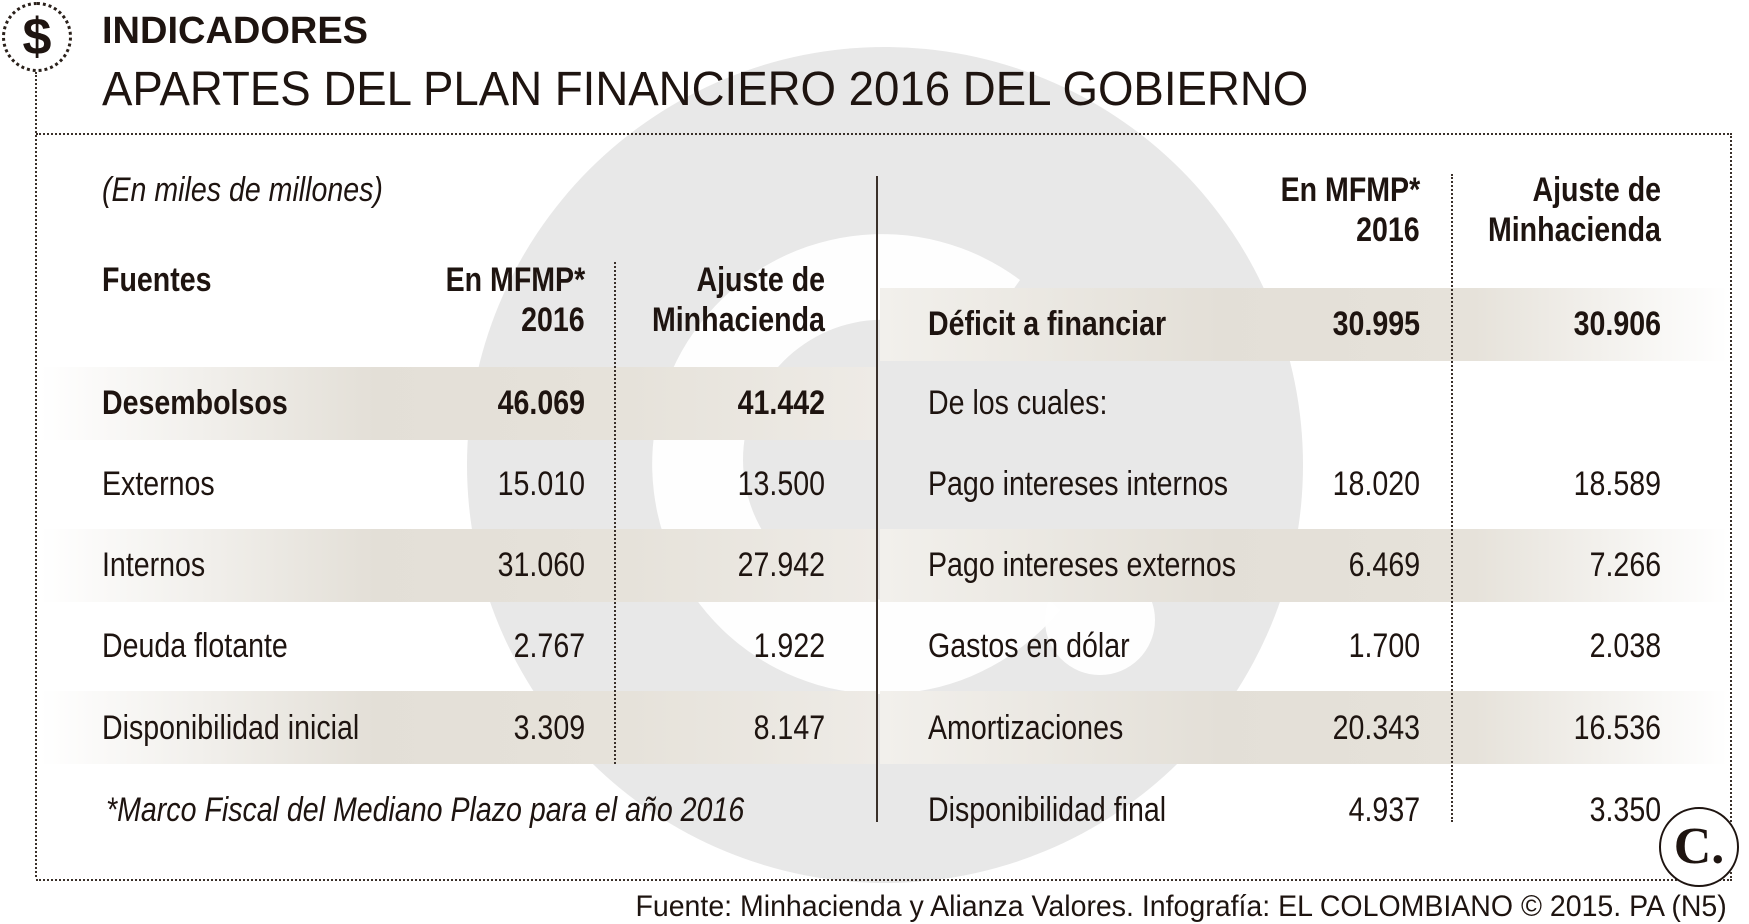  Describe the element at coordinates (1029, 646) in the screenshot. I see `row-label: Gastos en dólar` at that location.